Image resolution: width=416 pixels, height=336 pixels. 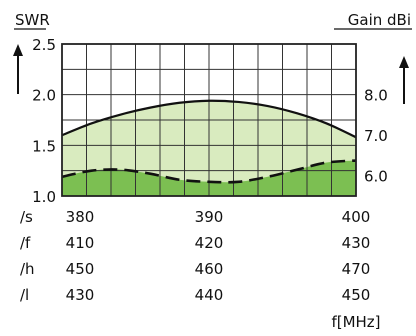 I want to click on left-tick-label: 1.0, so click(x=44, y=197).